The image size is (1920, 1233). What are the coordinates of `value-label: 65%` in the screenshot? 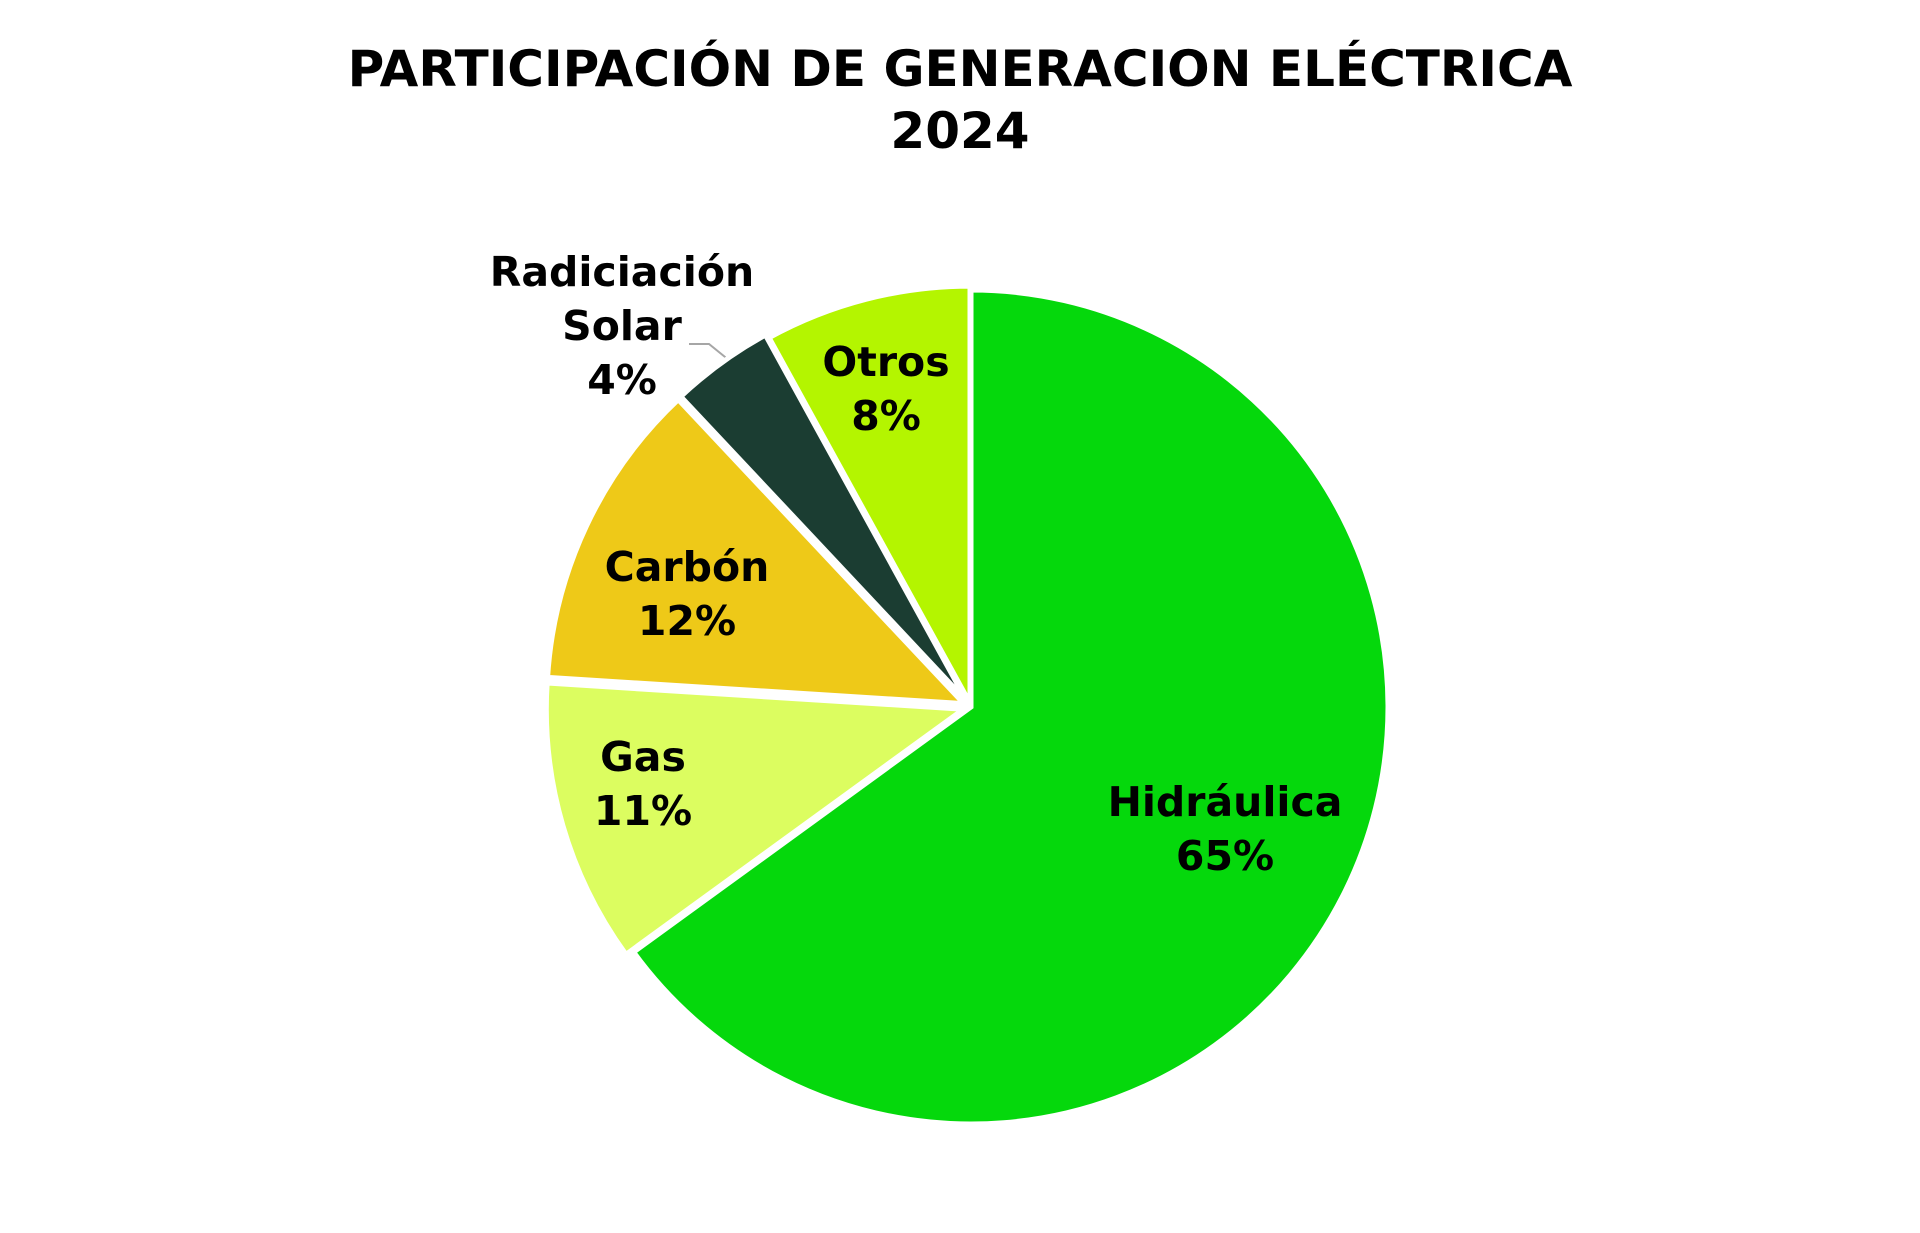 It's located at (1225, 856).